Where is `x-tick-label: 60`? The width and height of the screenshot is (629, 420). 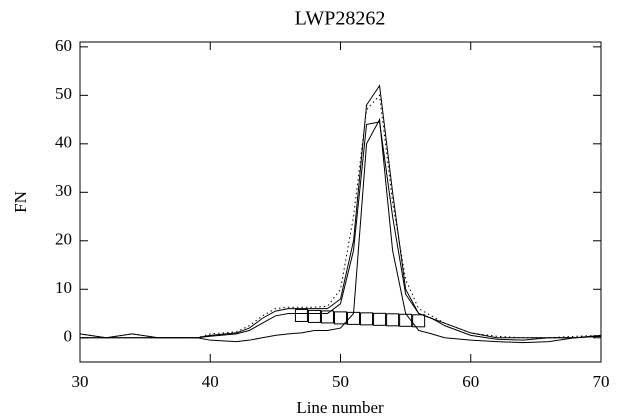
x-tick-label: 60 is located at coordinates (470, 381).